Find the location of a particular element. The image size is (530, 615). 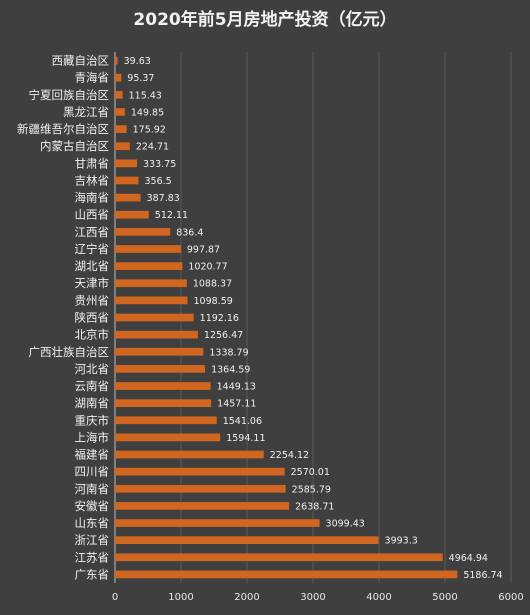

data-label: 387.83 is located at coordinates (163, 198).